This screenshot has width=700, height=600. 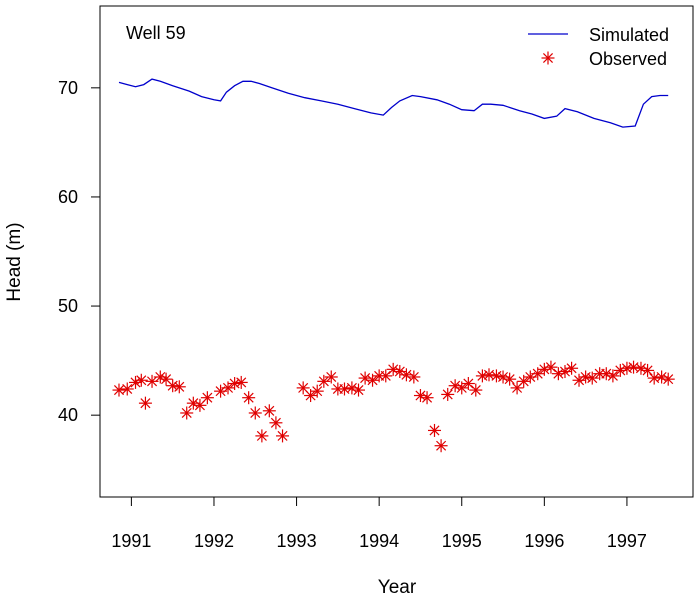 I want to click on x-axis: 1991 1992 1993 1994 1995 1996 1997, so click(x=379, y=524).